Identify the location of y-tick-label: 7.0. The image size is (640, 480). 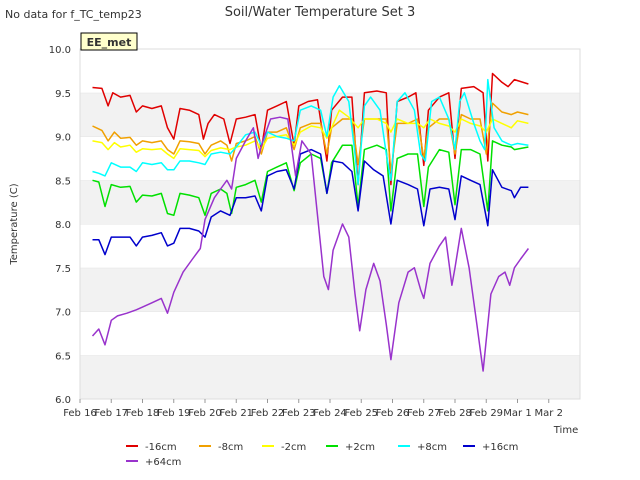
(63, 313).